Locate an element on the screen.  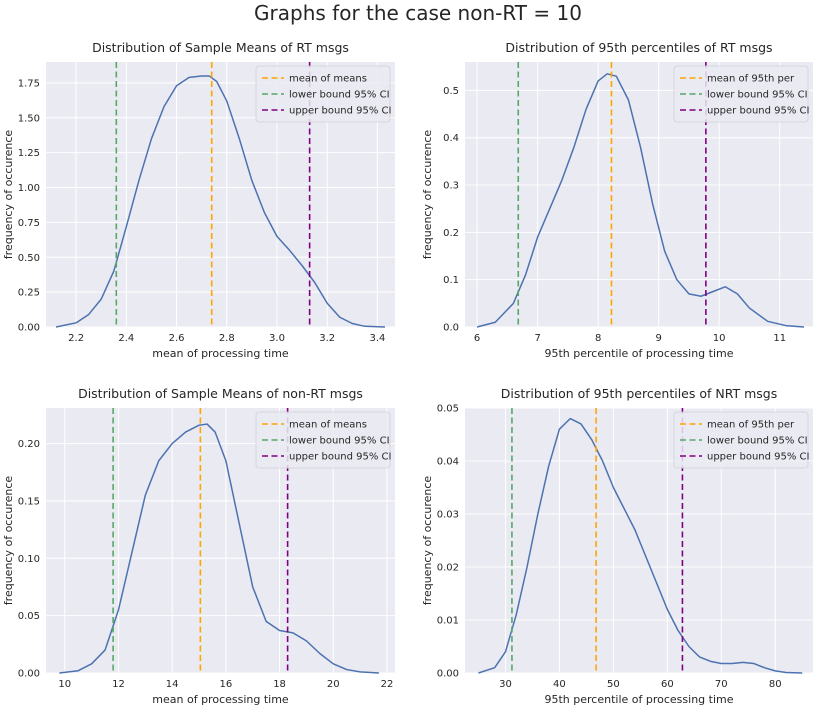
x-tick-label: 80 is located at coordinates (775, 684).